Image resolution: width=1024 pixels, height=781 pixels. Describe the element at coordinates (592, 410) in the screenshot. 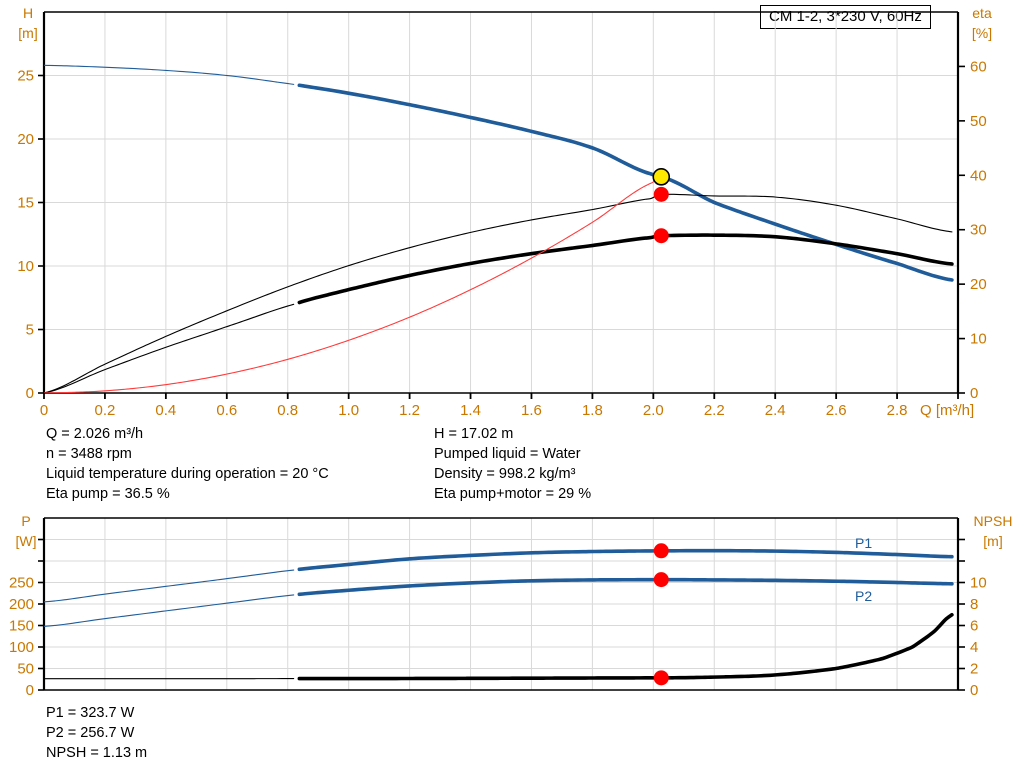

I see `tick-label-bottom: 1.8` at that location.